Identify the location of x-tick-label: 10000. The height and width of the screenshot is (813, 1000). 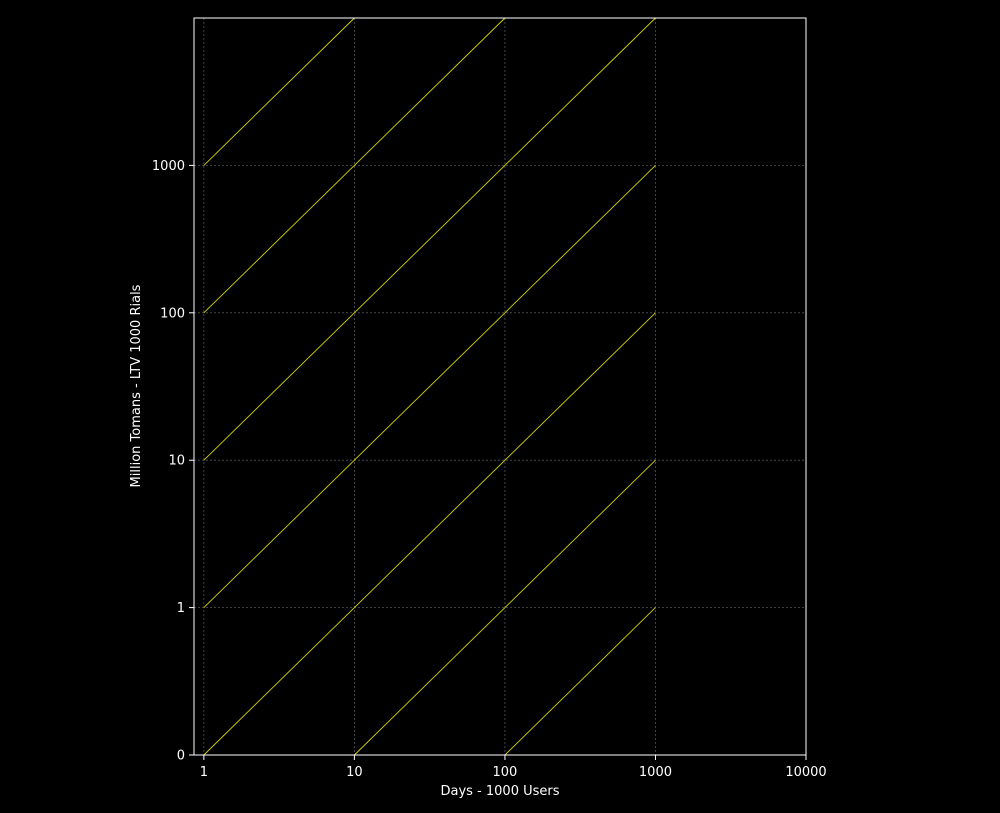
(805, 772).